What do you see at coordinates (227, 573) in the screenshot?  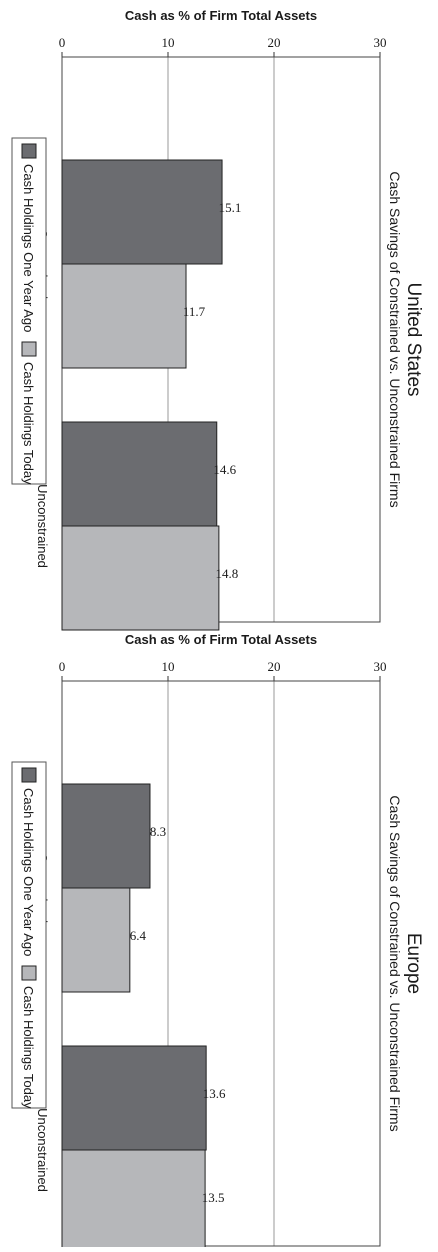 I see `data-label: 14.8` at bounding box center [227, 573].